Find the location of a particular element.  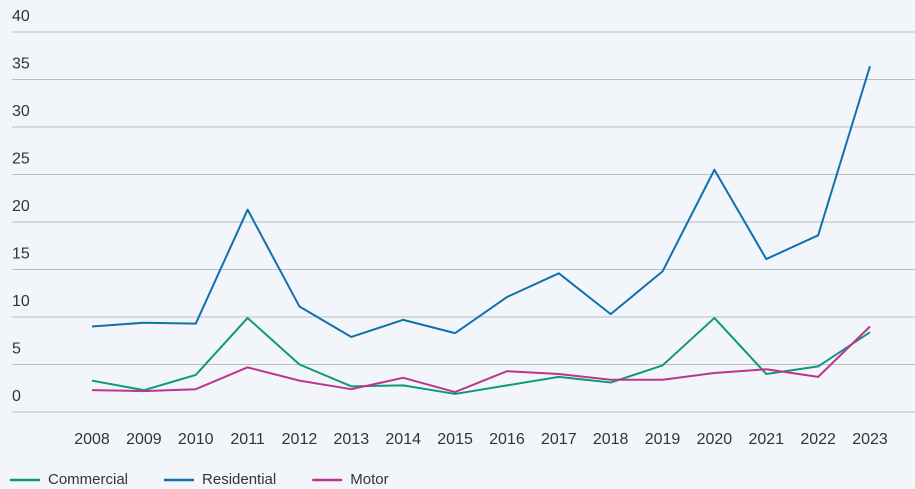

x-tick-label: 2008 is located at coordinates (92, 439).